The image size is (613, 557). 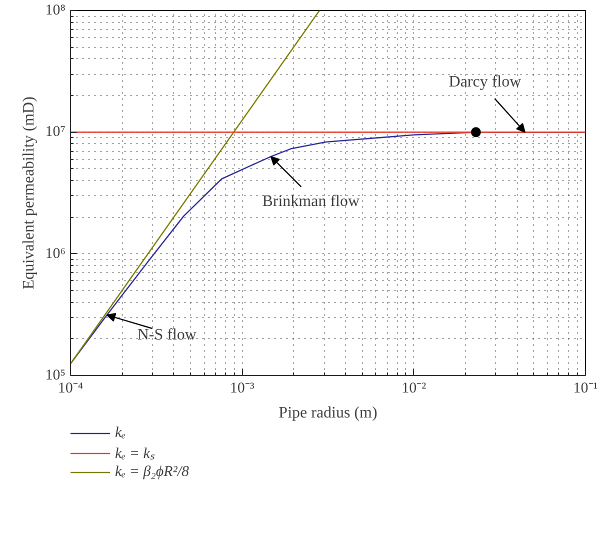 What do you see at coordinates (414, 388) in the screenshot?
I see `x-tick-label: 10⁻²` at bounding box center [414, 388].